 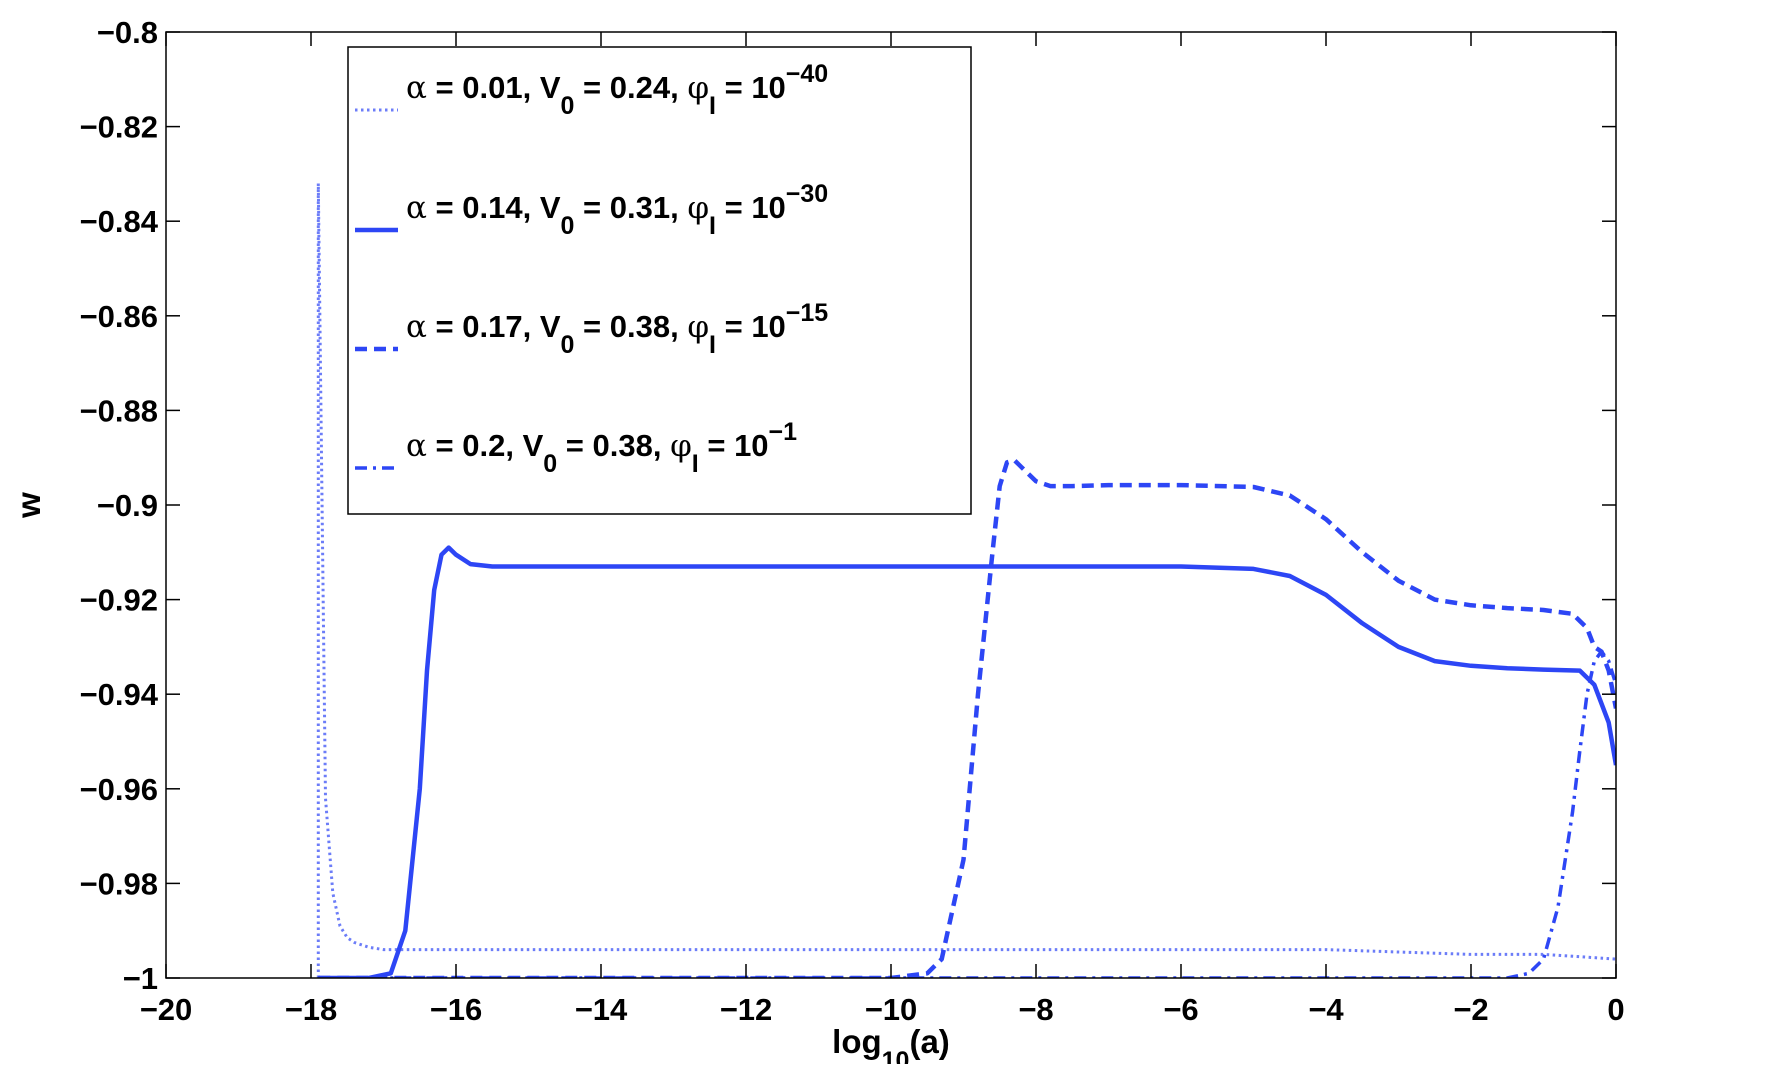 What do you see at coordinates (746, 1009) in the screenshot?
I see `x-tick-label: −12` at bounding box center [746, 1009].